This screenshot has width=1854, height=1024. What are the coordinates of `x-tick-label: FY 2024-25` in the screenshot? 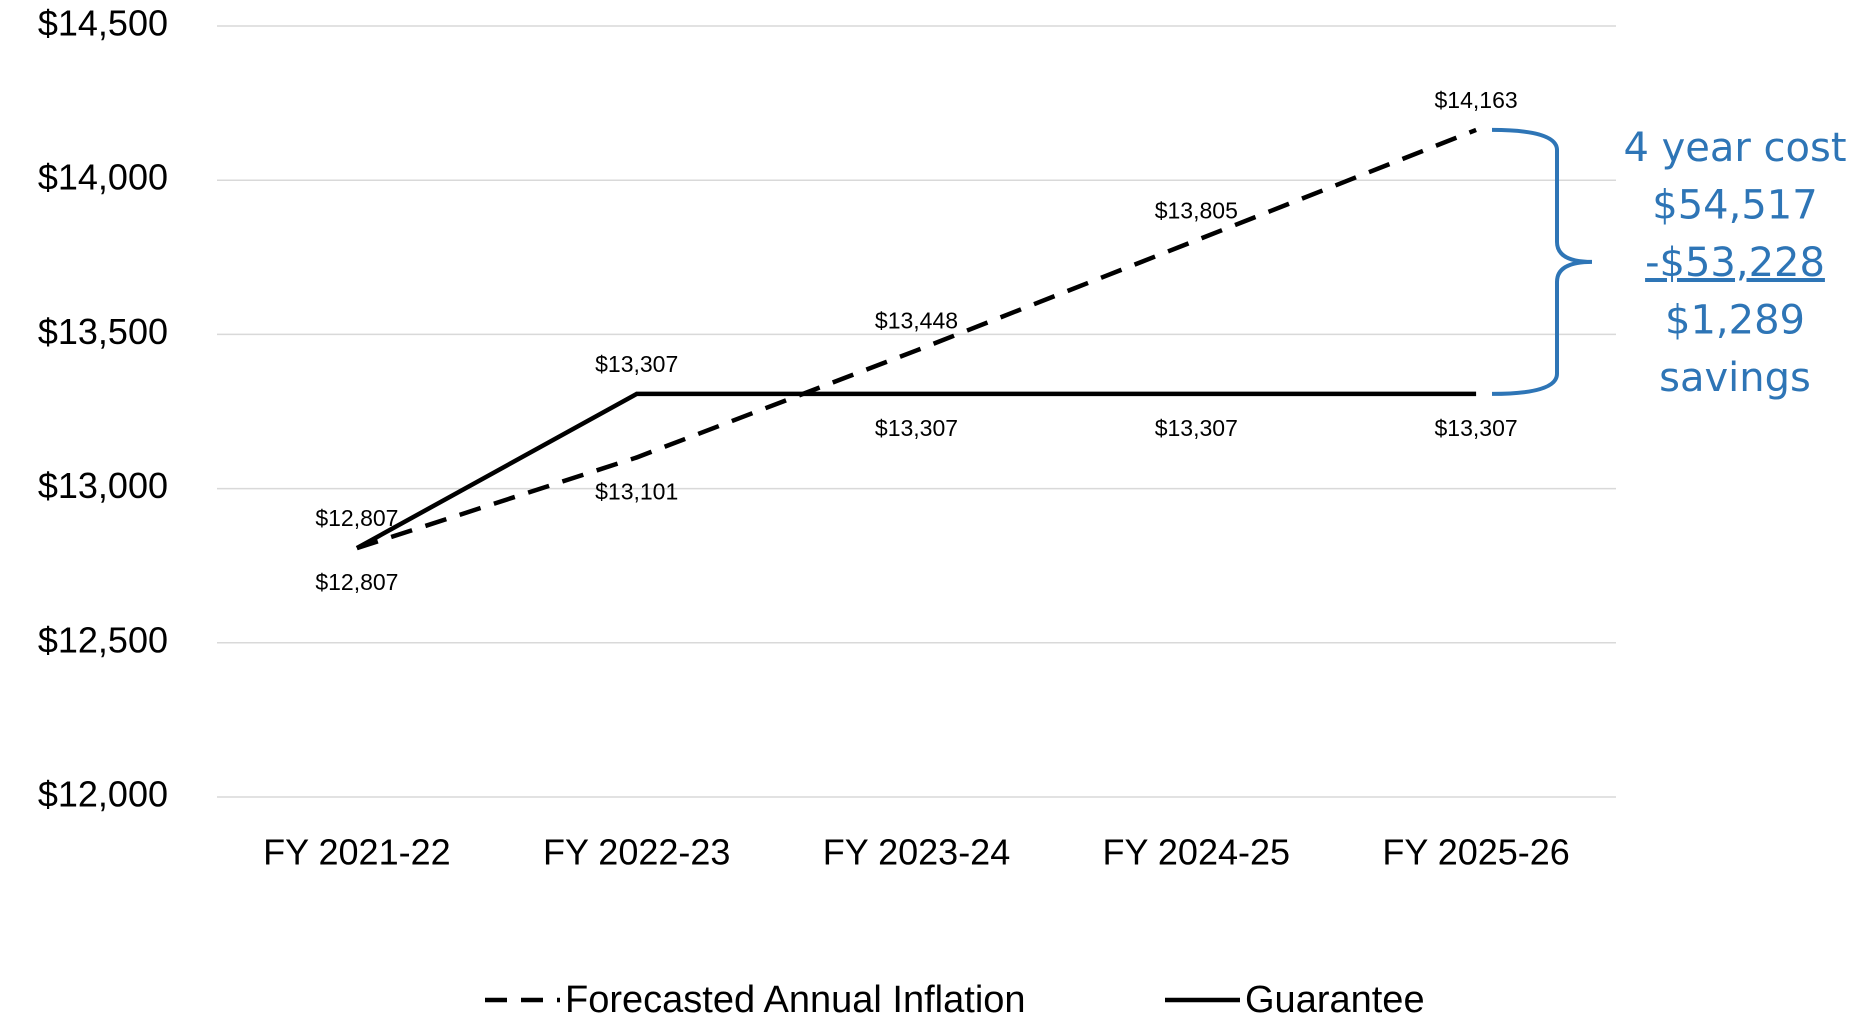 It's located at (1196, 852).